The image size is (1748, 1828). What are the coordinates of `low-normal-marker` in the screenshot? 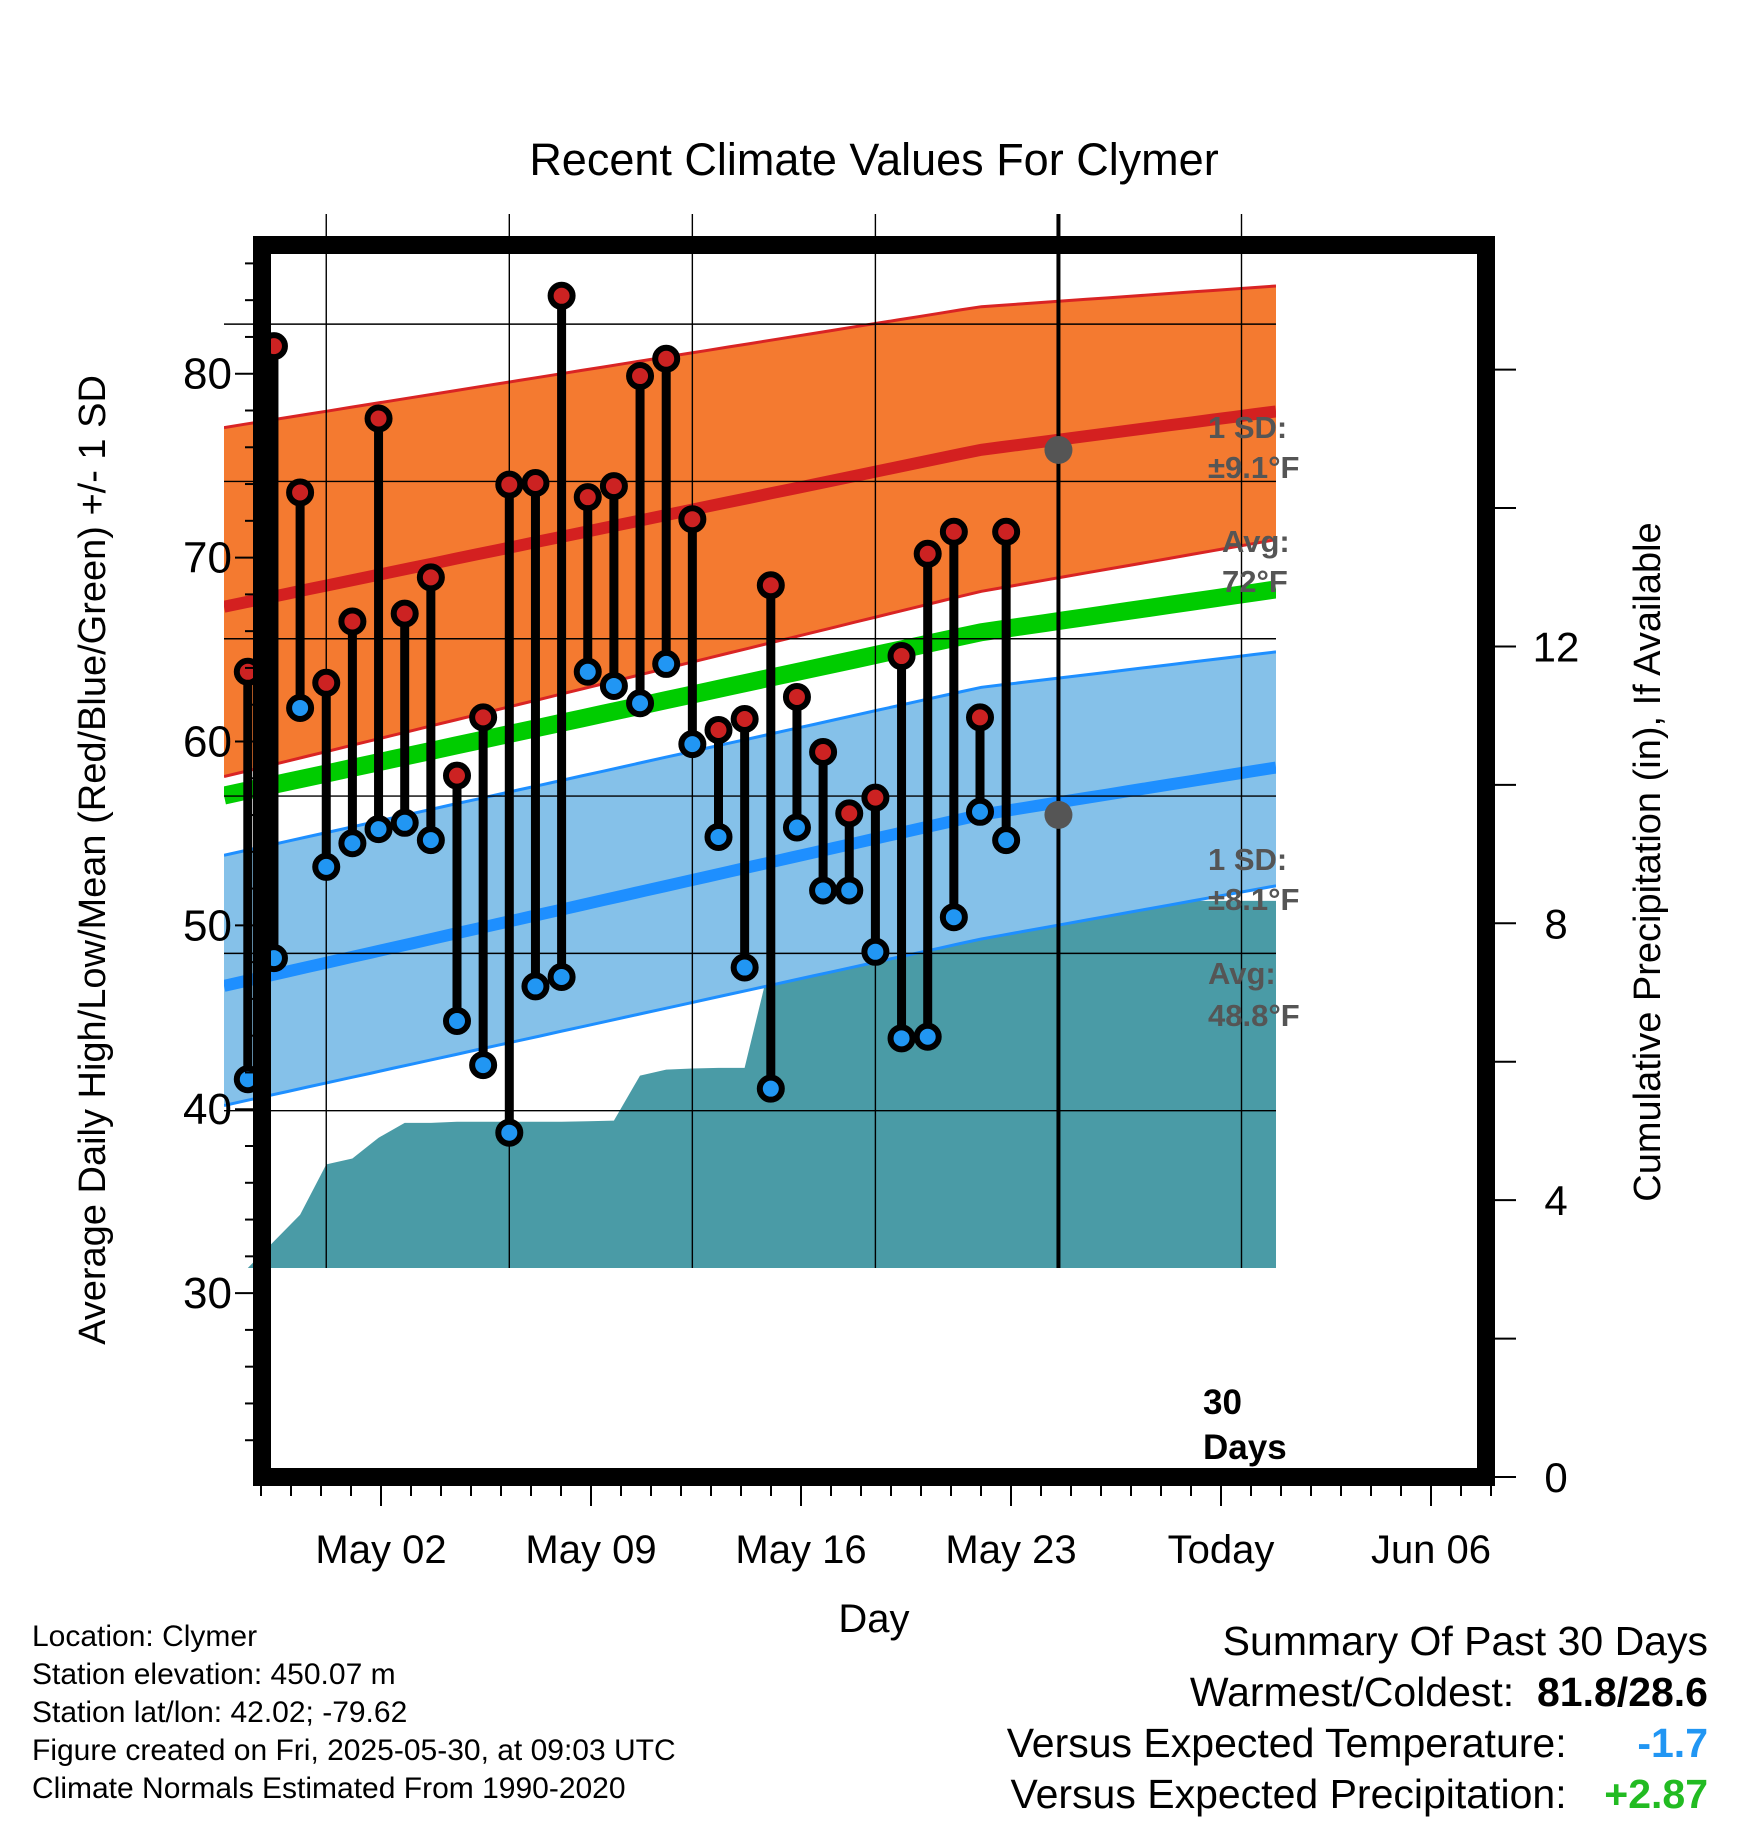 It's located at (1058, 814).